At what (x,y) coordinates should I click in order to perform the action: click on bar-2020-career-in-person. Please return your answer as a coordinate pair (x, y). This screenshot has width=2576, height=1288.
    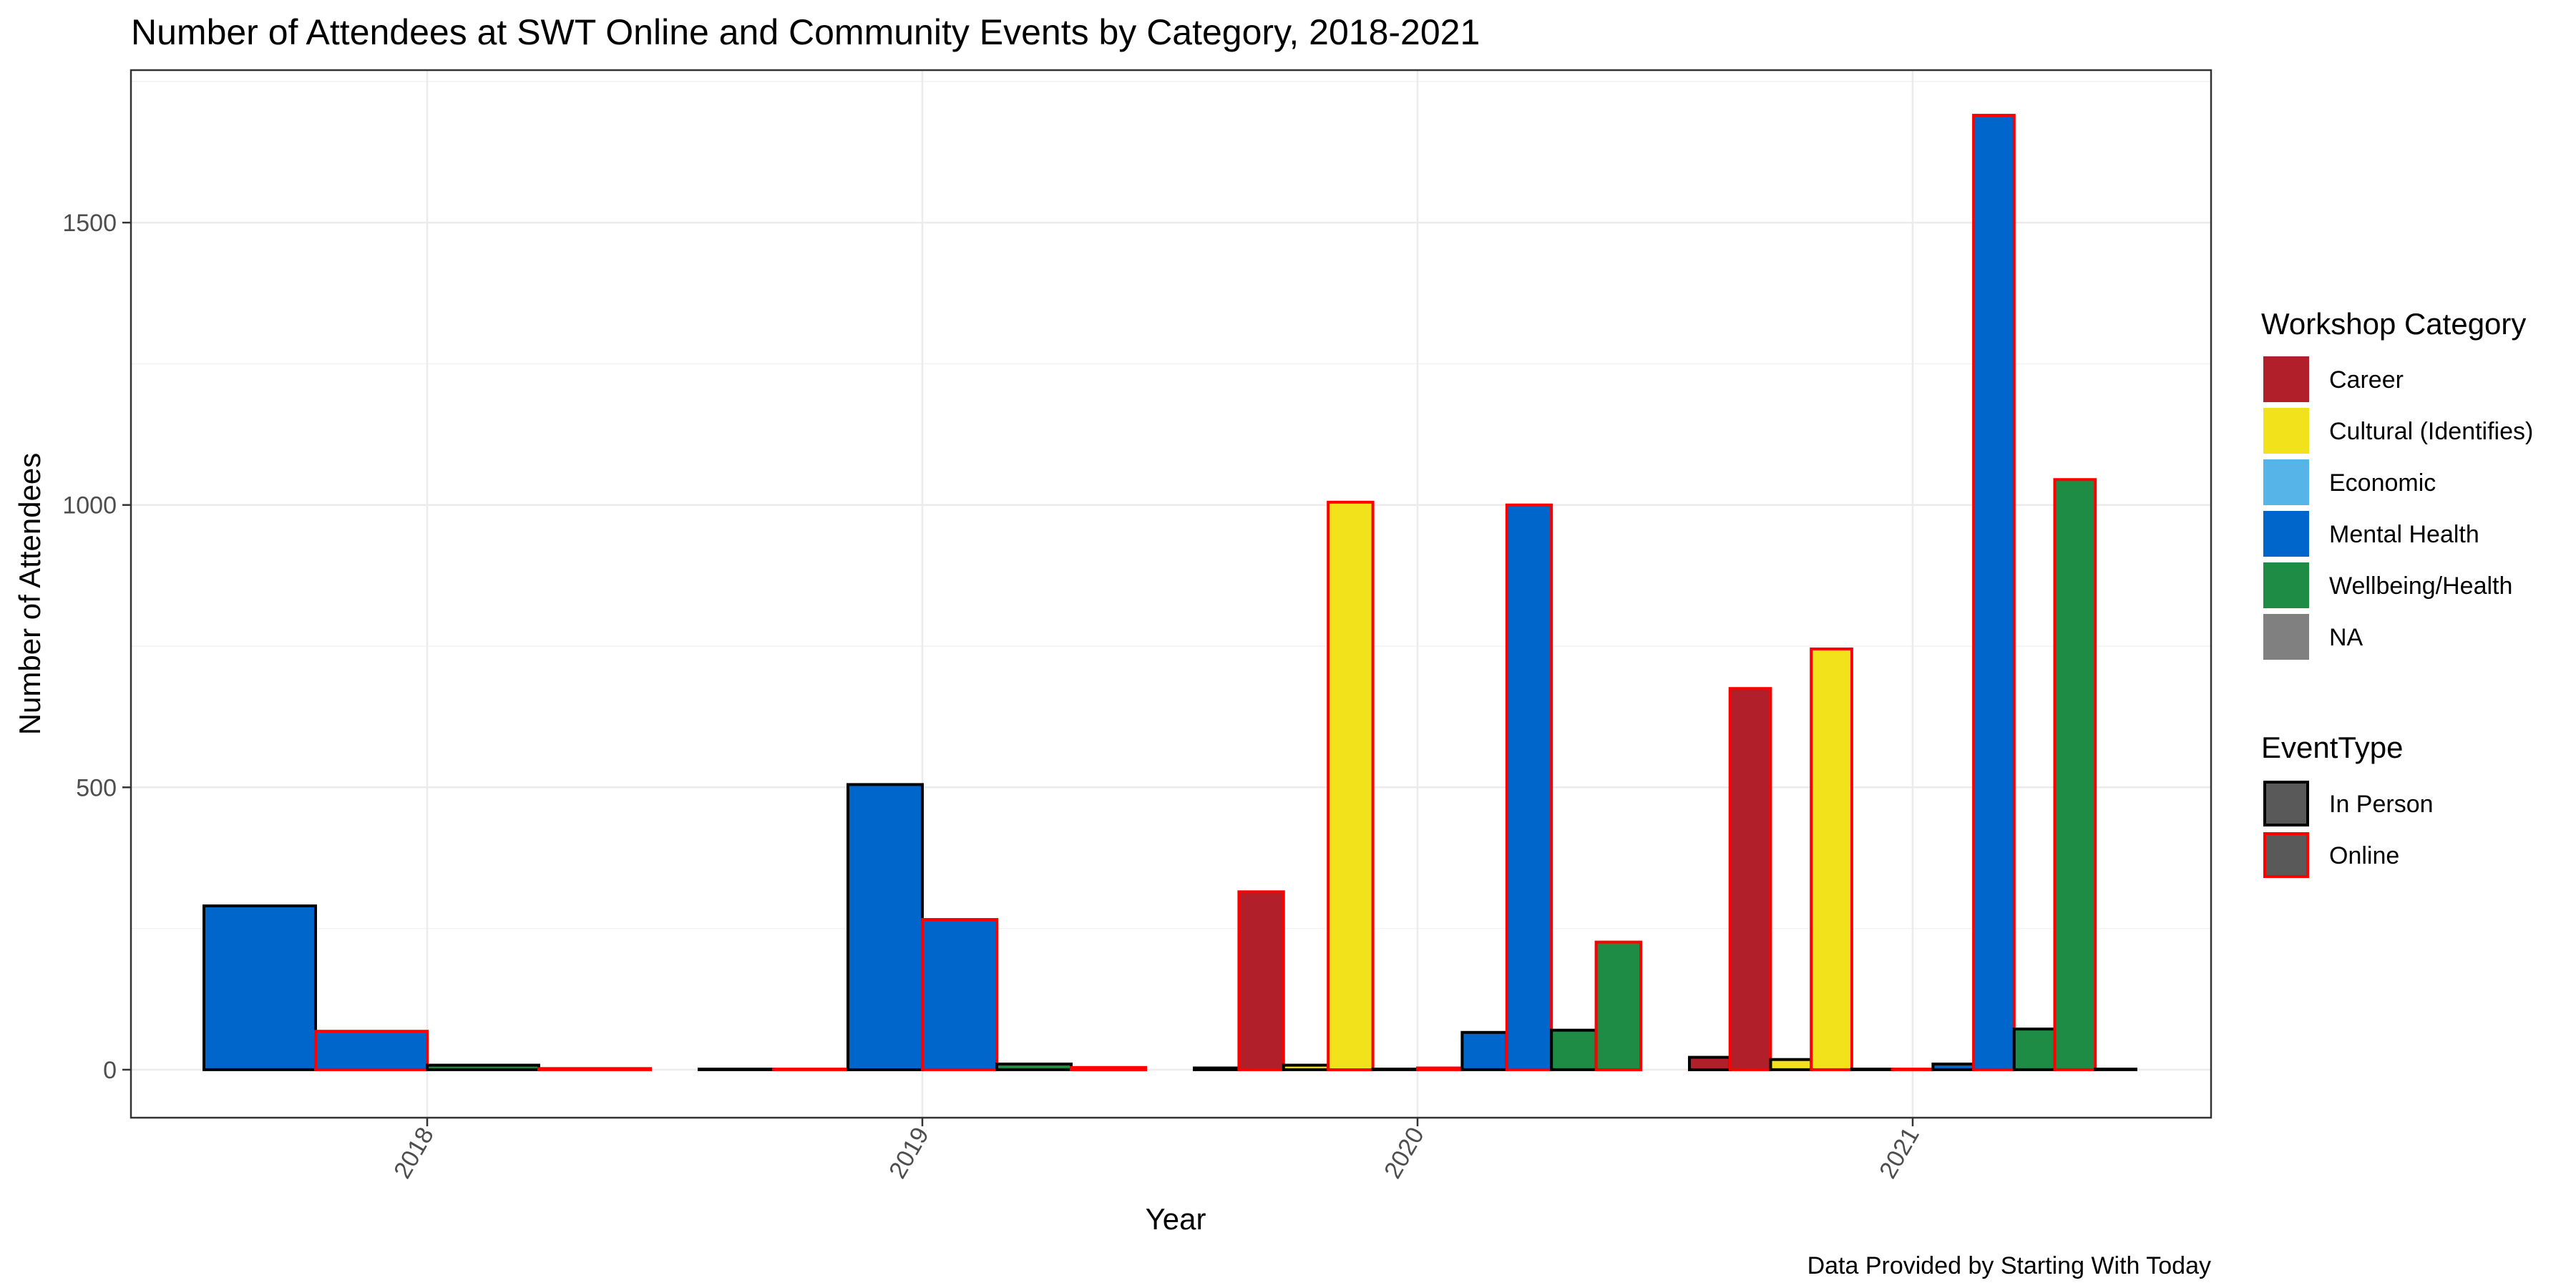
    Looking at the image, I should click on (1217, 1068).